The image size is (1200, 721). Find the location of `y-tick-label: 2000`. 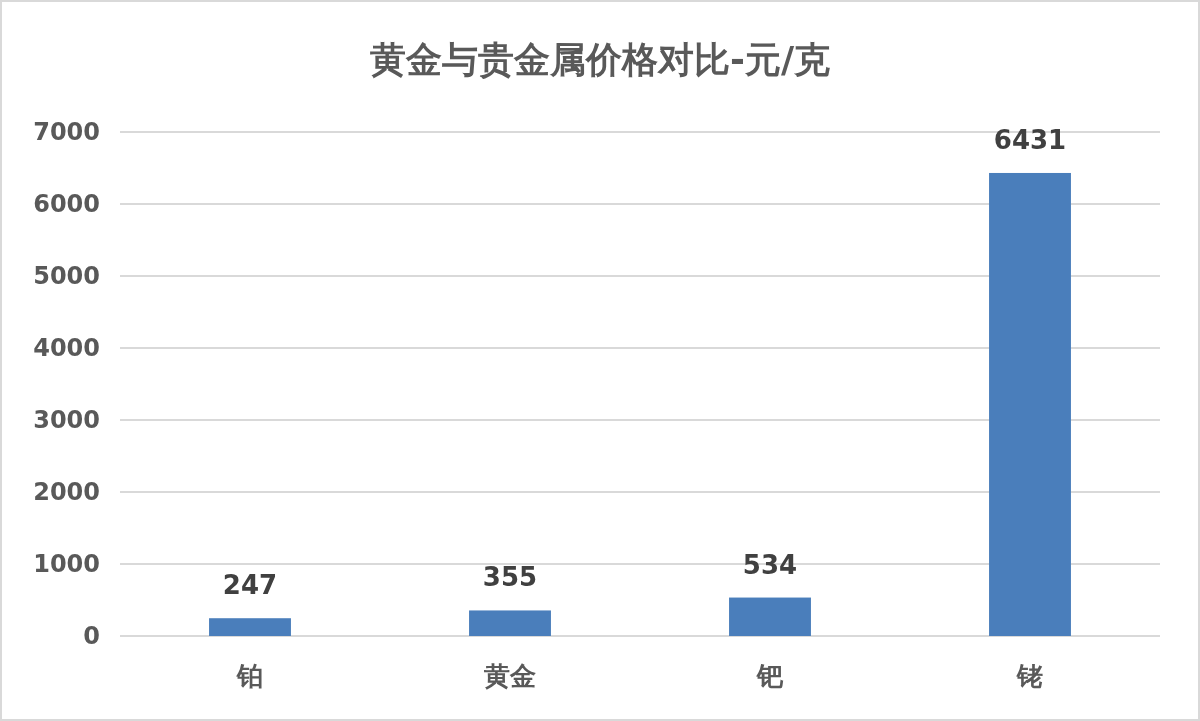

y-tick-label: 2000 is located at coordinates (66, 492).